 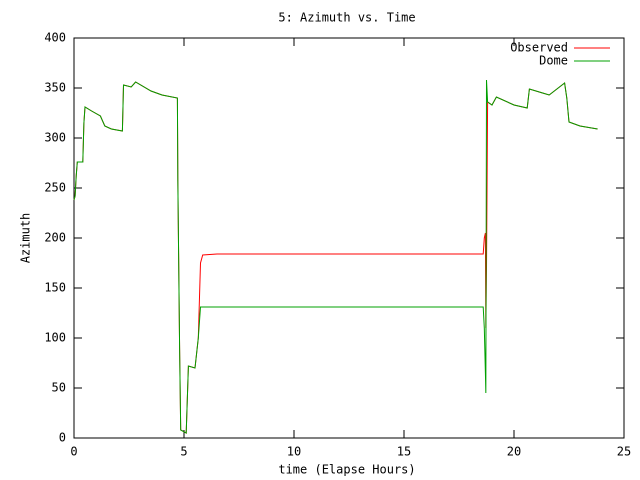 I want to click on x-tick-label: 25, so click(x=624, y=452).